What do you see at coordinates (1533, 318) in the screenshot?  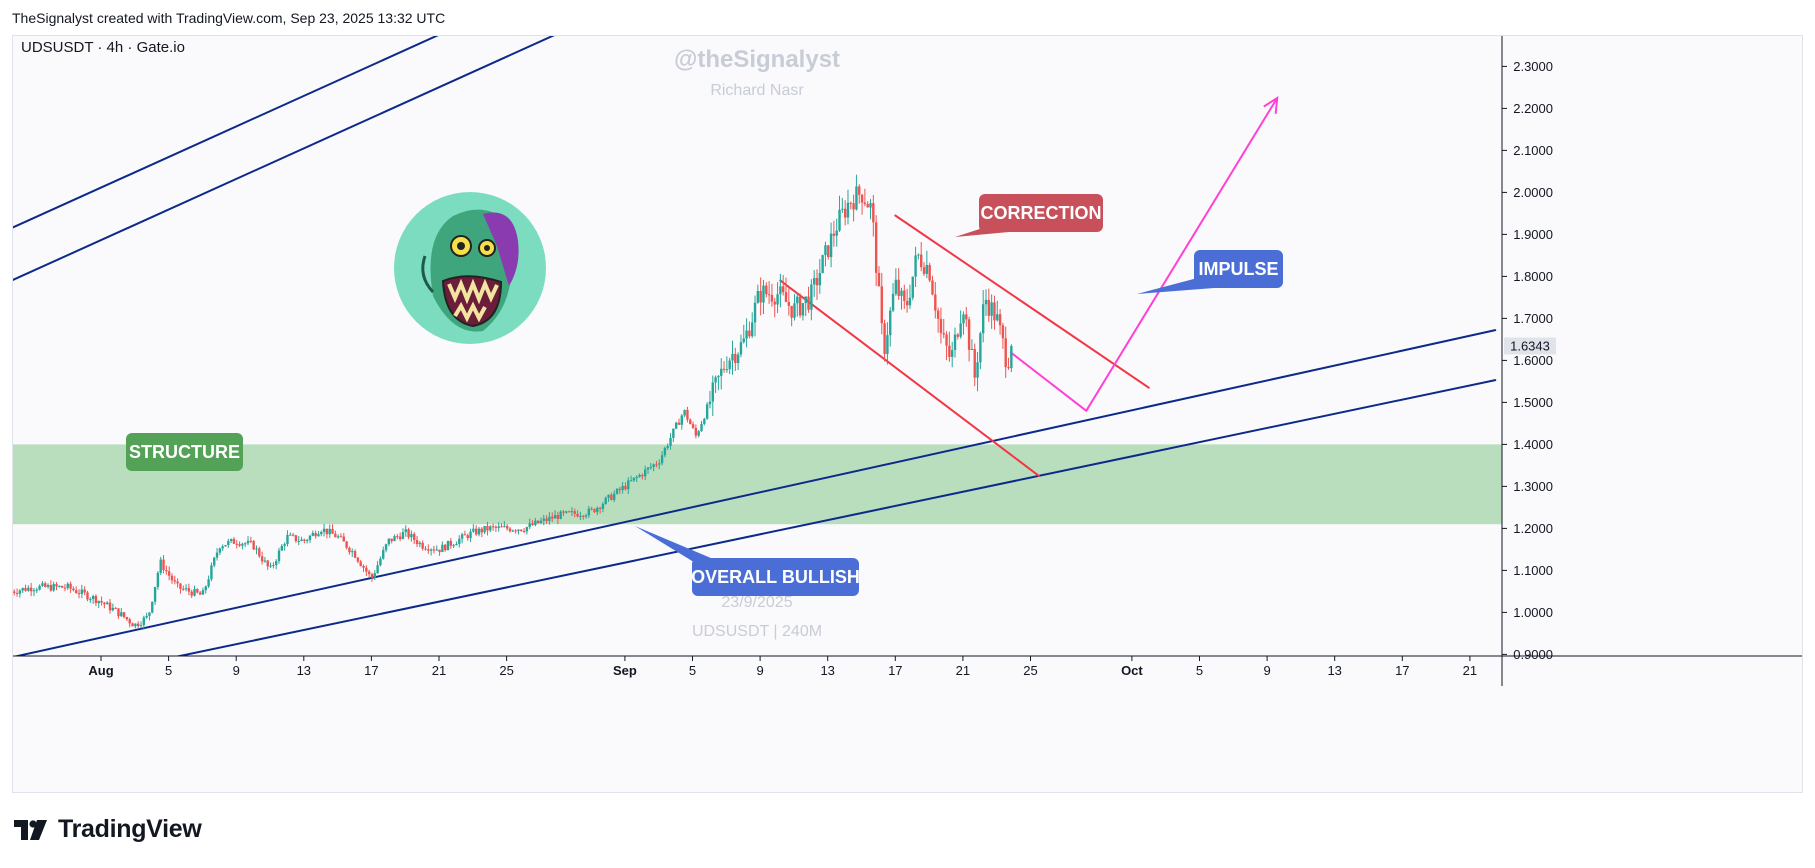 I see `price-tick-label: 1.7000` at bounding box center [1533, 318].